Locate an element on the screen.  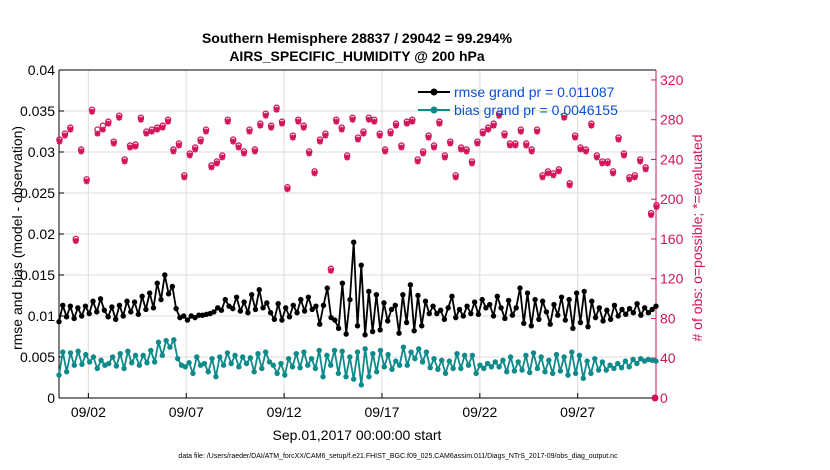
y-tick-label-left: 0.01 is located at coordinates (41, 316).